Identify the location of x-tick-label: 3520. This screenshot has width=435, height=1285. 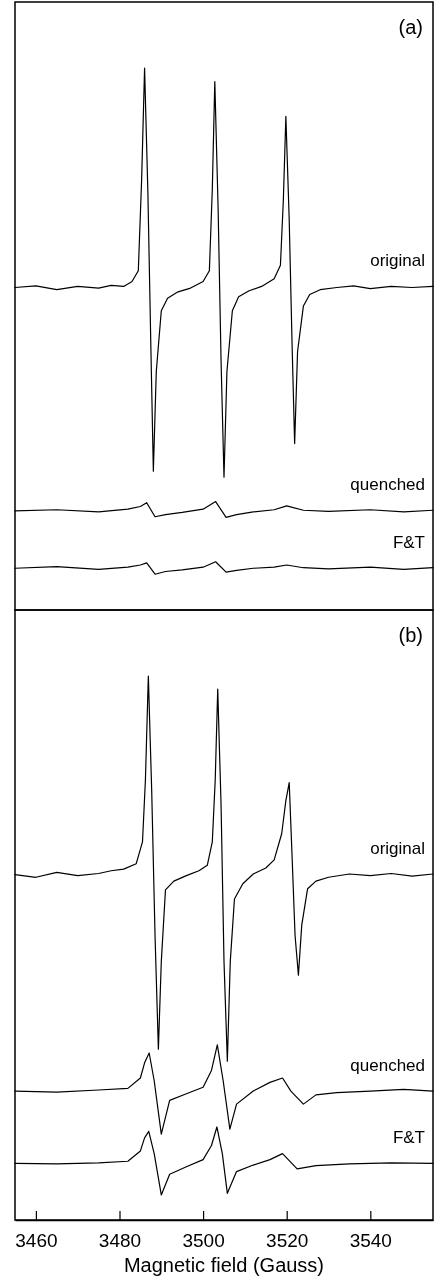
(287, 1241).